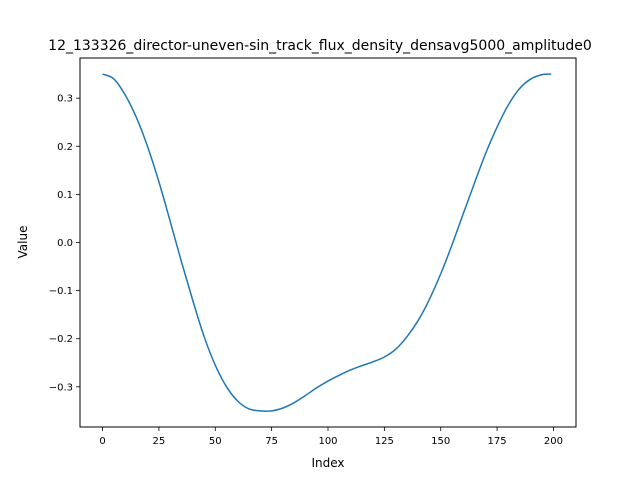 The height and width of the screenshot is (480, 640). What do you see at coordinates (553, 441) in the screenshot?
I see `x-tick-label: 200` at bounding box center [553, 441].